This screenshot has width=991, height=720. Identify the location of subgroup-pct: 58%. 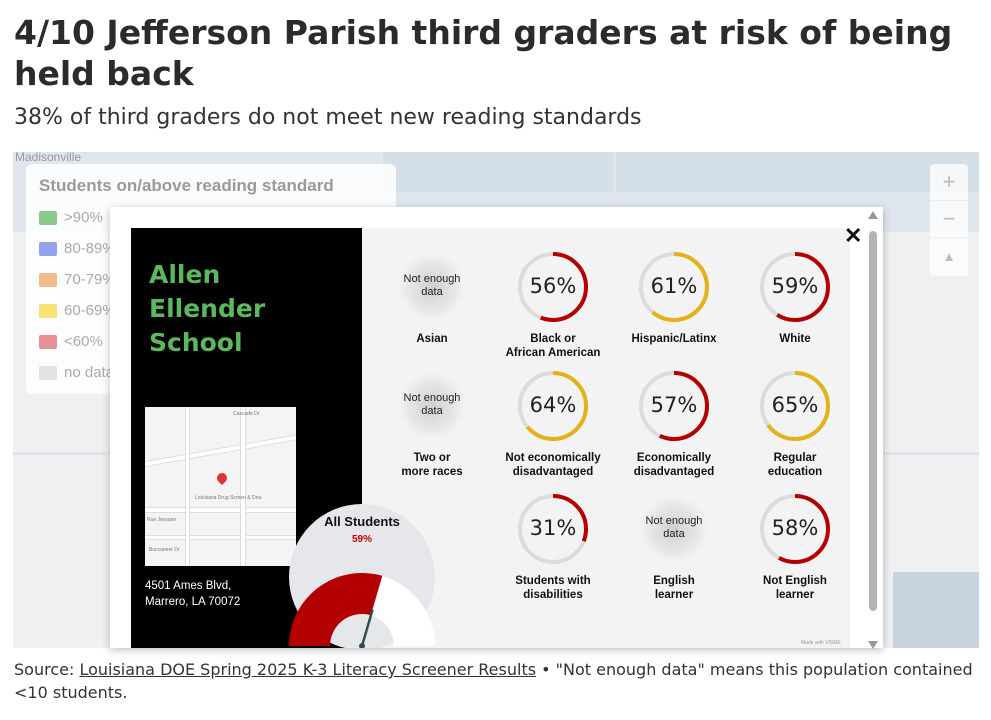
(795, 528).